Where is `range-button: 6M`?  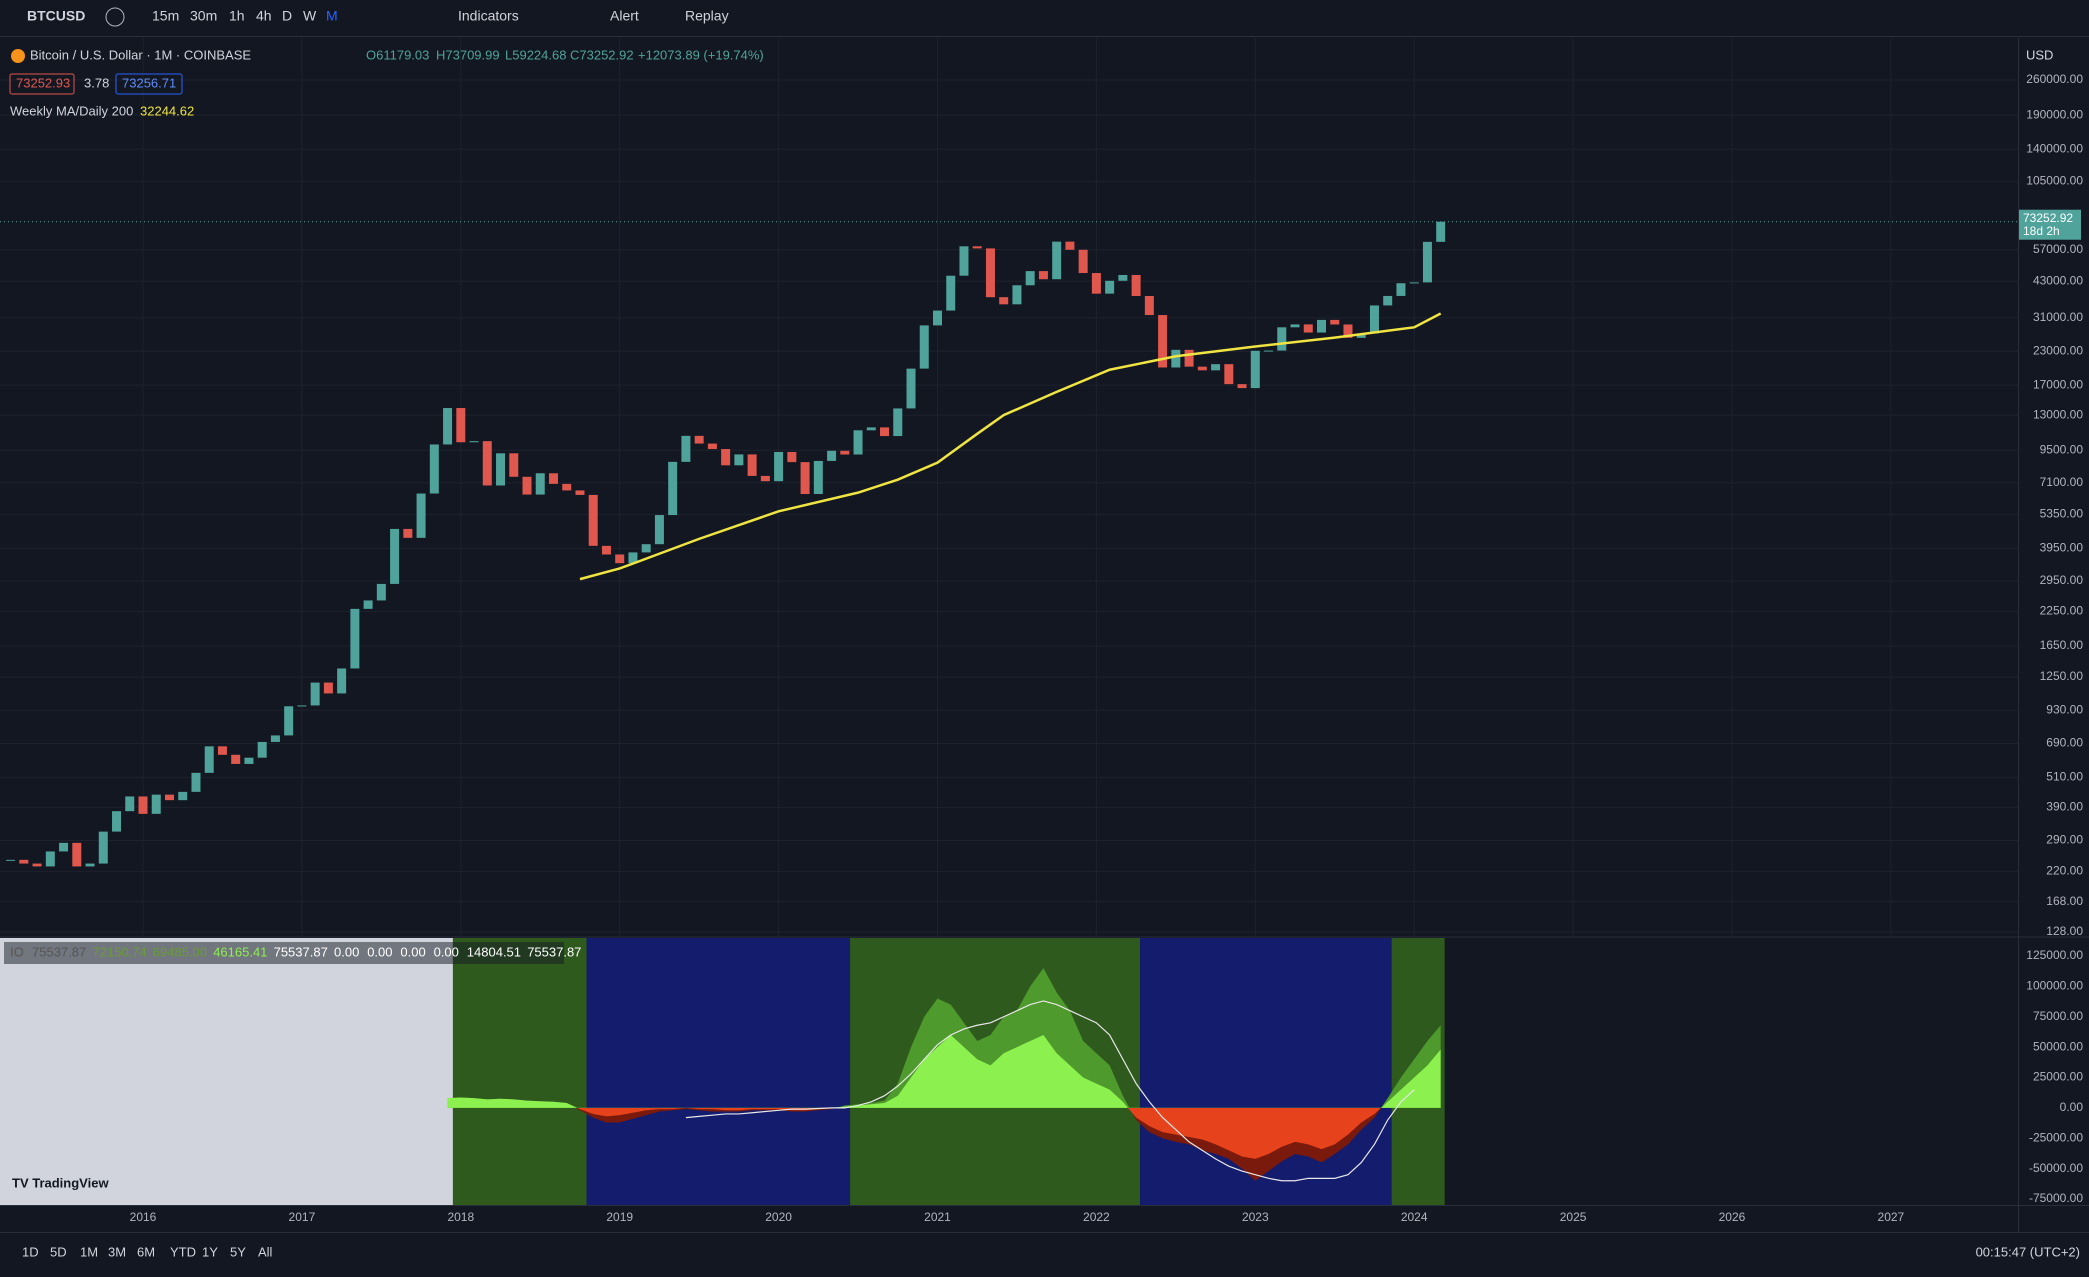 range-button: 6M is located at coordinates (146, 1251).